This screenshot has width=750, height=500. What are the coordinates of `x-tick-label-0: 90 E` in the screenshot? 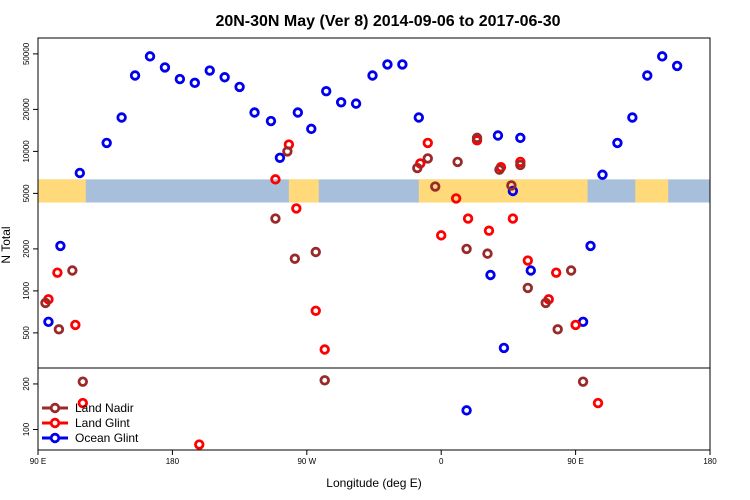 It's located at (38, 461).